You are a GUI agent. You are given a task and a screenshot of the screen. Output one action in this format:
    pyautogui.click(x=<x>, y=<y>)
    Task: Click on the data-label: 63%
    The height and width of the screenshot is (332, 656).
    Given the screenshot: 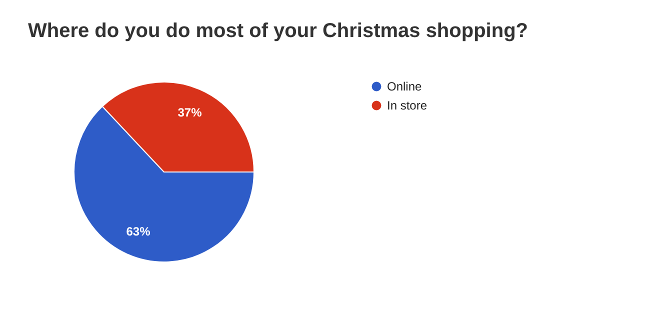 What is the action you would take?
    pyautogui.click(x=138, y=231)
    